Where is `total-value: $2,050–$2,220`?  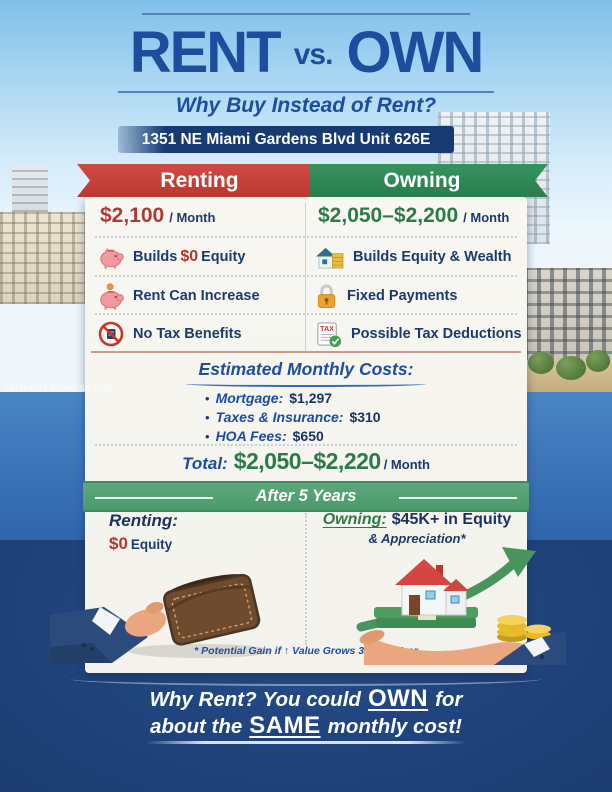
total-value: $2,050–$2,220 is located at coordinates (307, 461).